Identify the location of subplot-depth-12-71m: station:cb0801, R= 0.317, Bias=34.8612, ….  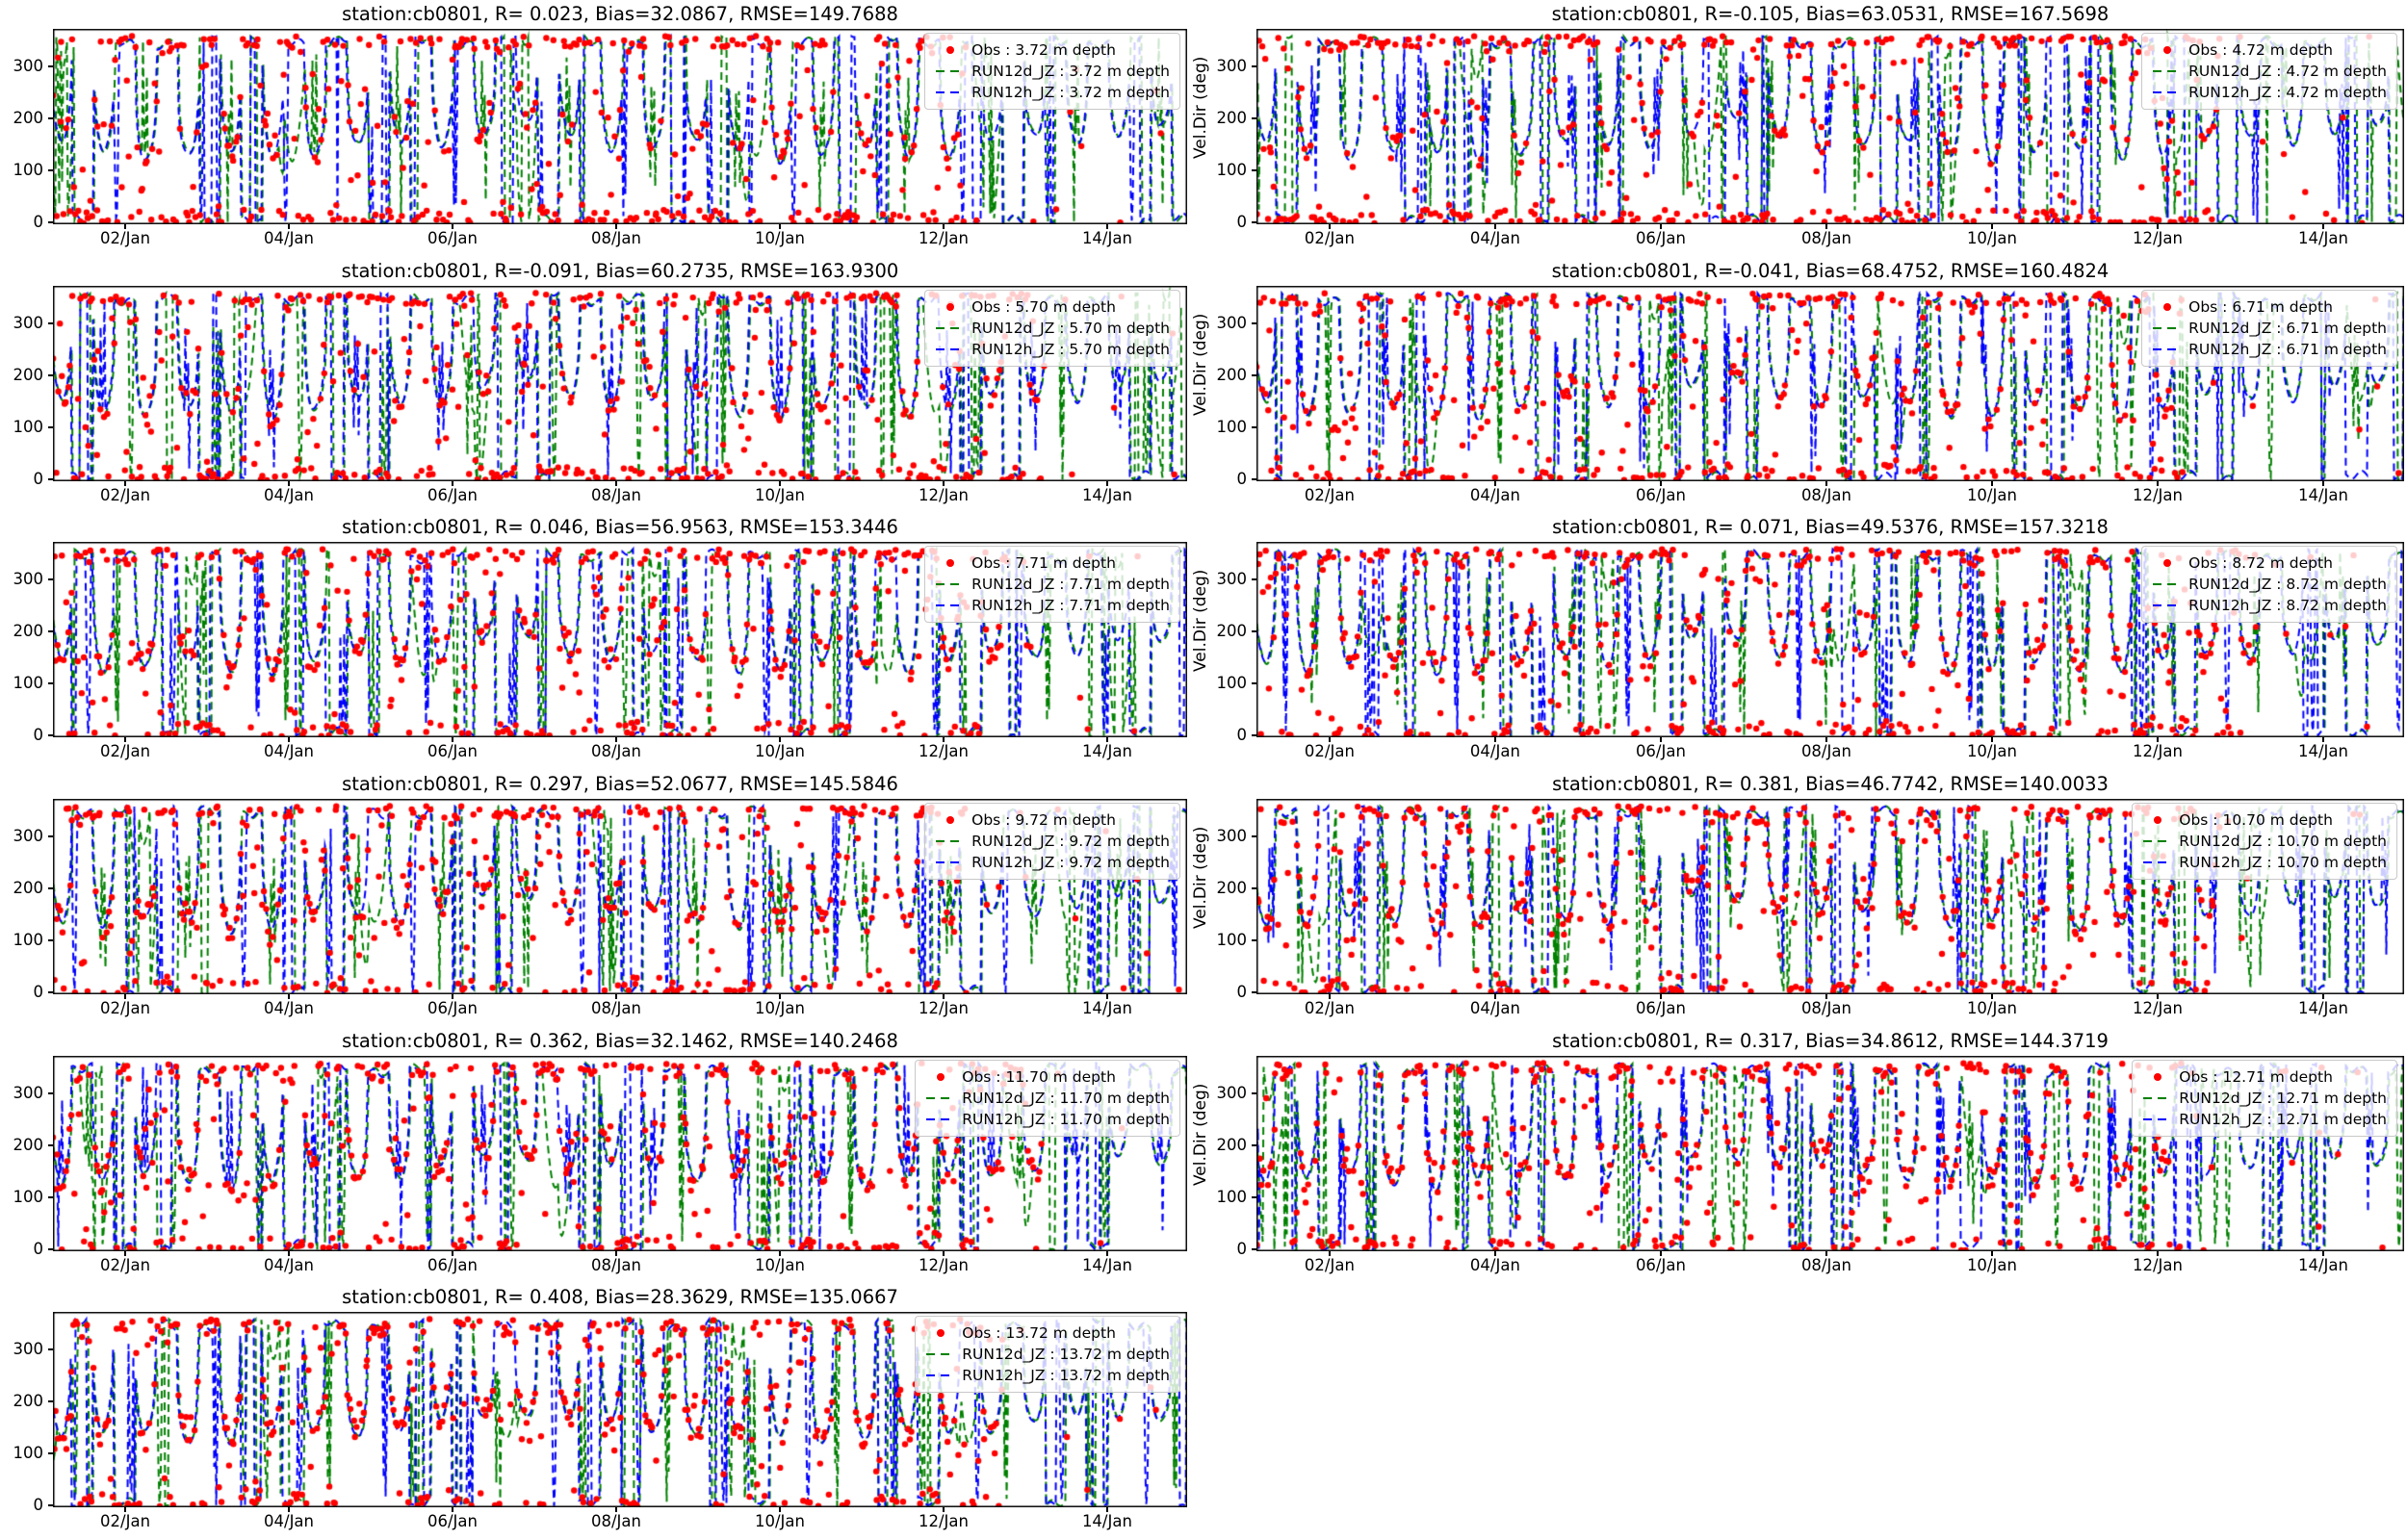
(1798, 1155).